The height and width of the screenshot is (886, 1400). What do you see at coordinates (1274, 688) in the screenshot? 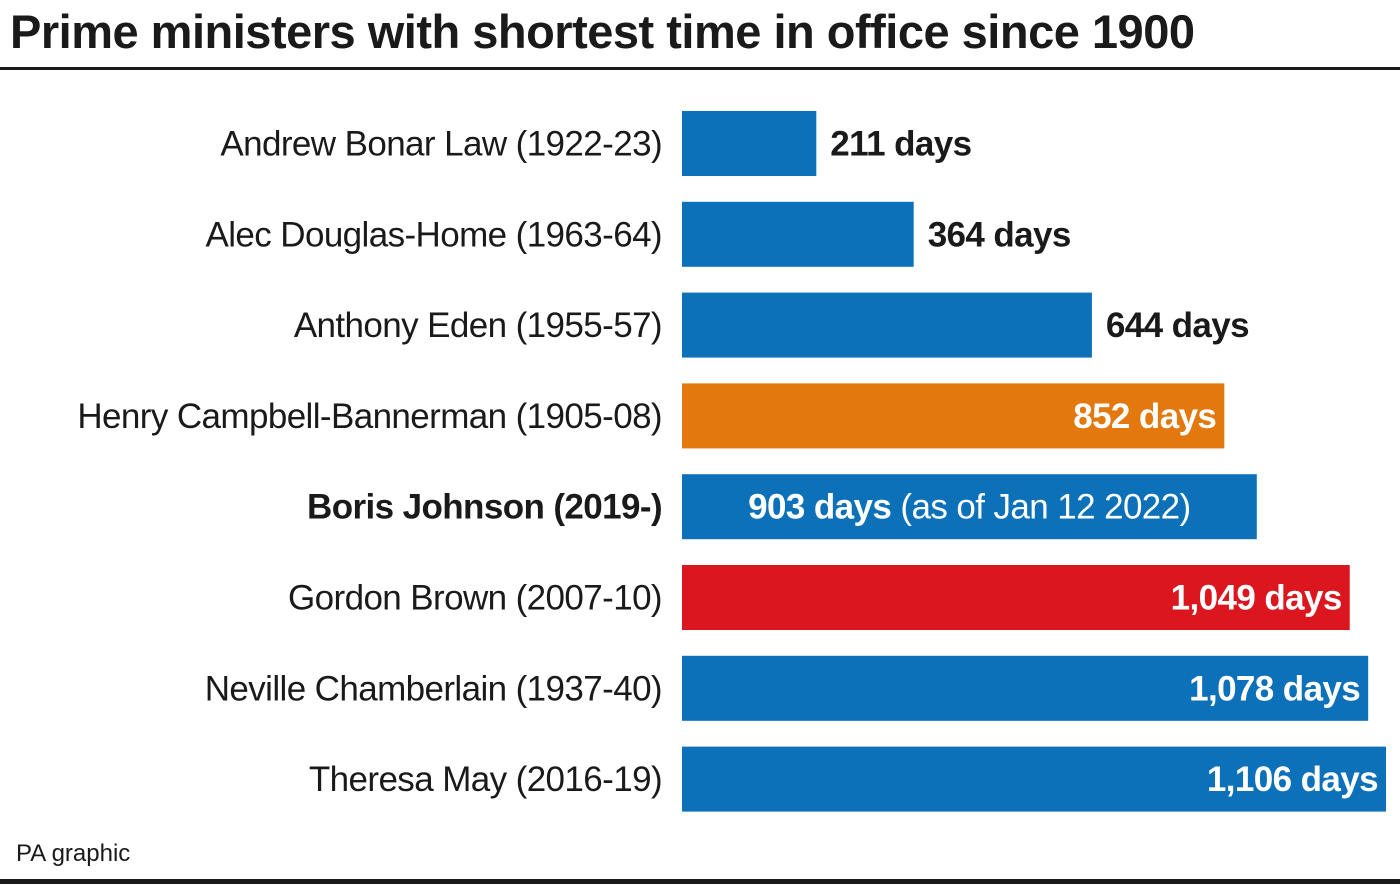
I see `data-label: 1,078 days` at bounding box center [1274, 688].